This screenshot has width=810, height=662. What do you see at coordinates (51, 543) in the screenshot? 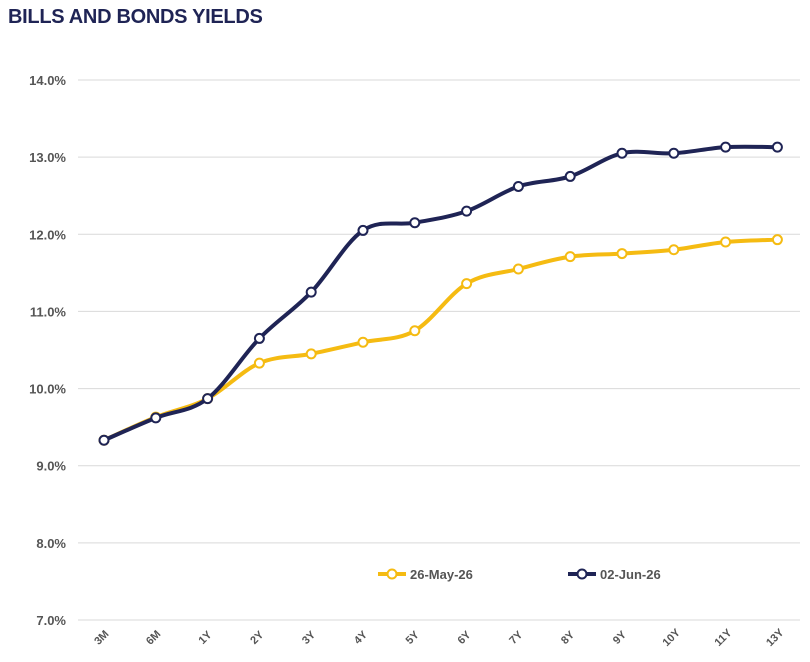
I see `y-tick-label: 8.0%` at bounding box center [51, 543].